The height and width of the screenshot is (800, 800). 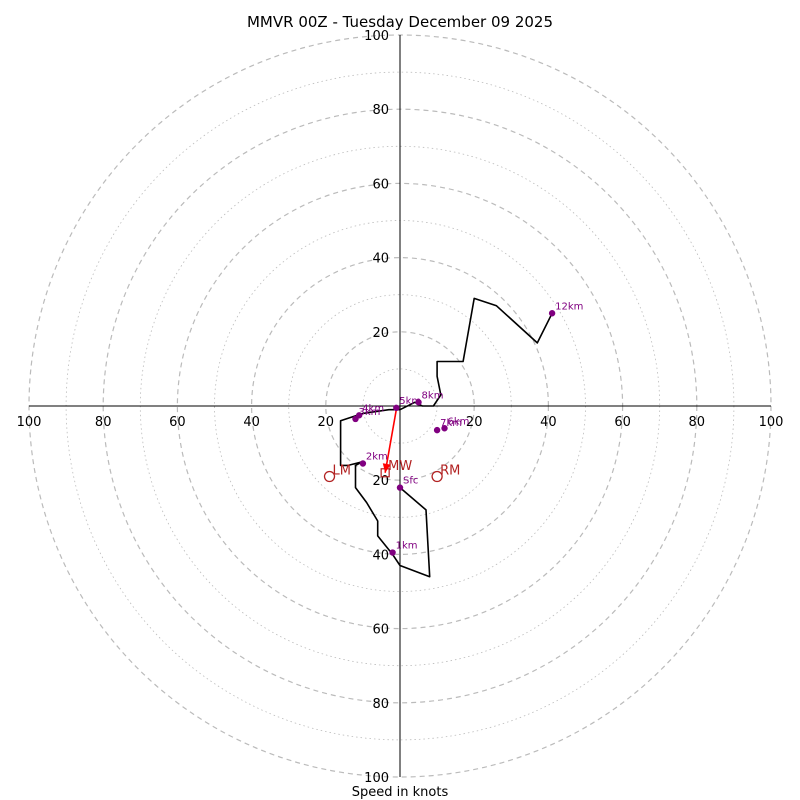 I want to click on height-label-6km: 6km, so click(x=459, y=421).